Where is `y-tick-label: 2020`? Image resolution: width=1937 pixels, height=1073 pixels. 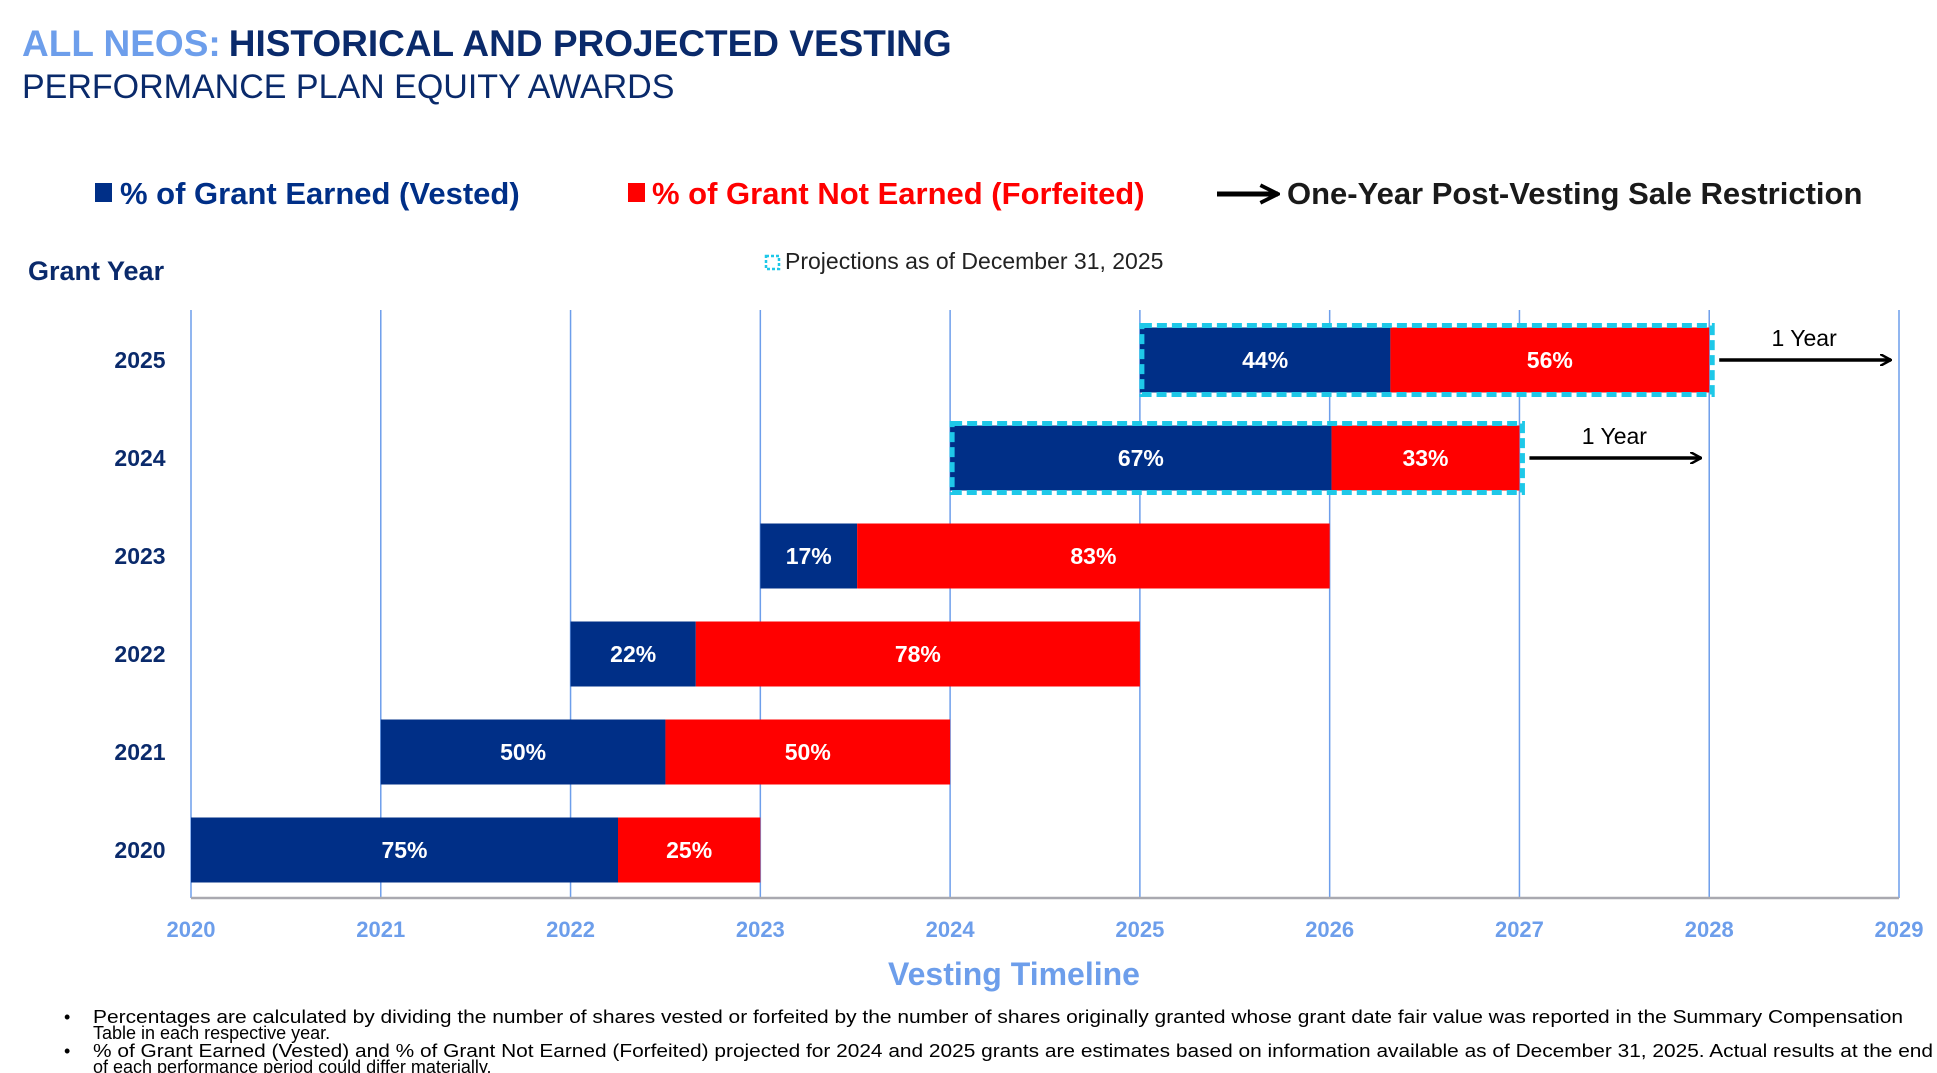 y-tick-label: 2020 is located at coordinates (139, 850).